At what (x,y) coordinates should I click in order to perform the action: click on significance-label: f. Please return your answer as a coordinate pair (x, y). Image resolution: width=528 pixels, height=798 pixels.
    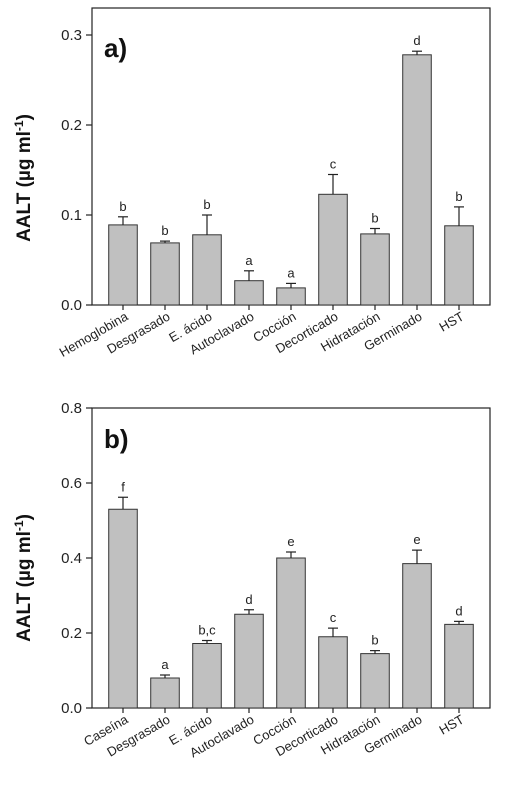
    Looking at the image, I should click on (123, 486).